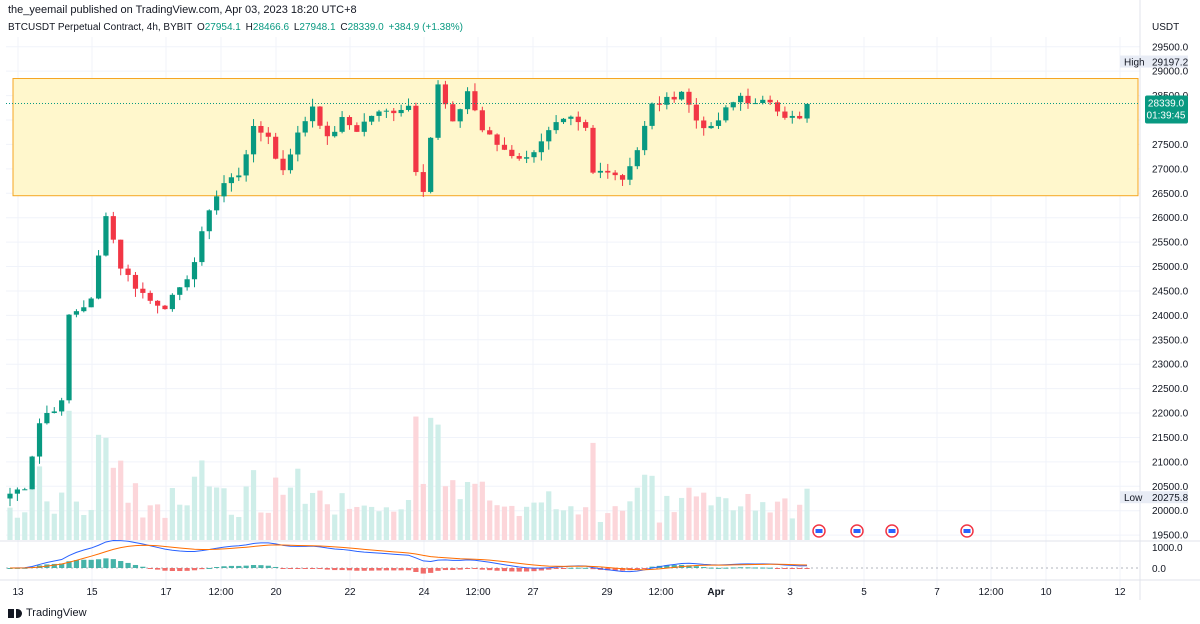  Describe the element at coordinates (47, 613) in the screenshot. I see `footer-brand: TradingView` at that location.